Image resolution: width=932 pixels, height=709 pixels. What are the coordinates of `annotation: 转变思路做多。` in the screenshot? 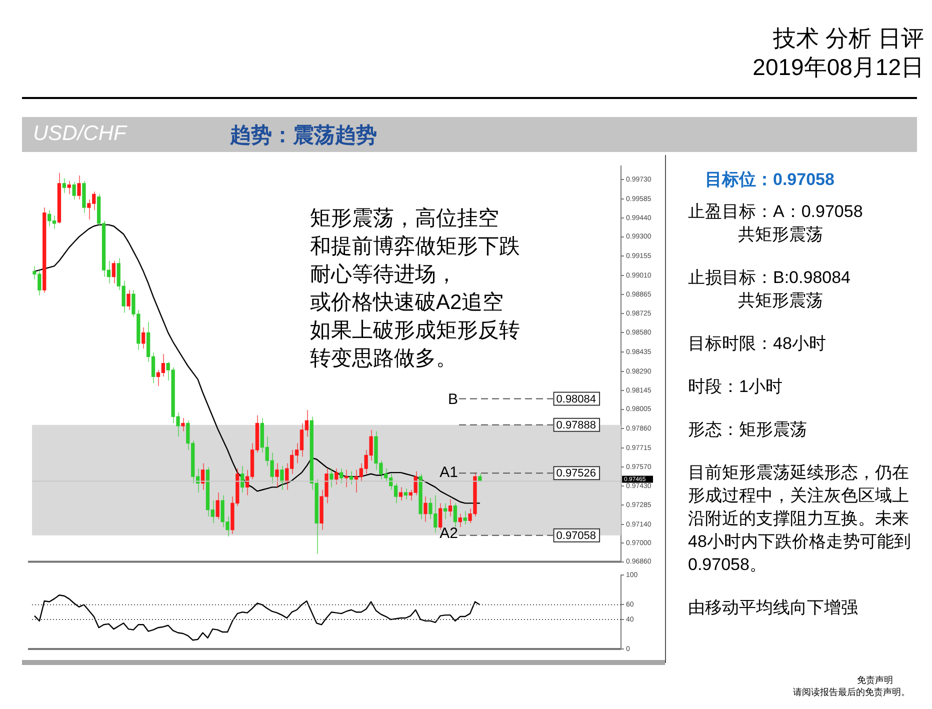 It's located at (384, 359).